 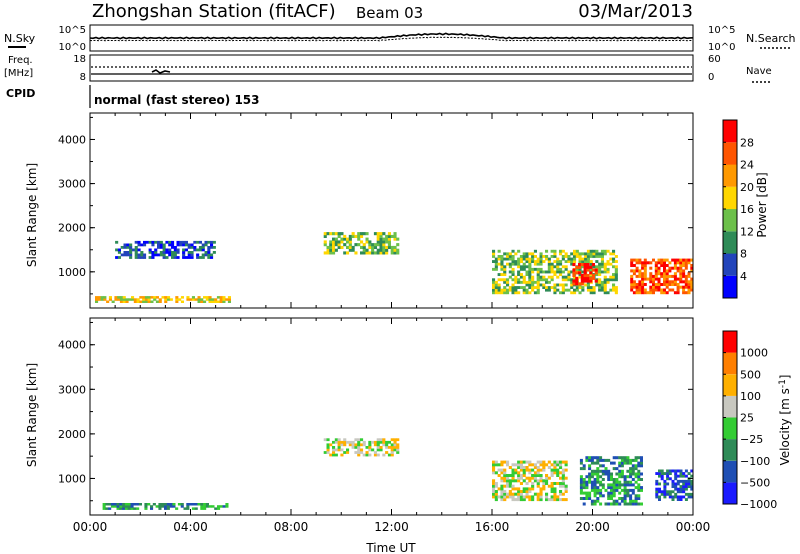 What do you see at coordinates (391, 527) in the screenshot?
I see `velocity-x-tick-label: 12:00` at bounding box center [391, 527].